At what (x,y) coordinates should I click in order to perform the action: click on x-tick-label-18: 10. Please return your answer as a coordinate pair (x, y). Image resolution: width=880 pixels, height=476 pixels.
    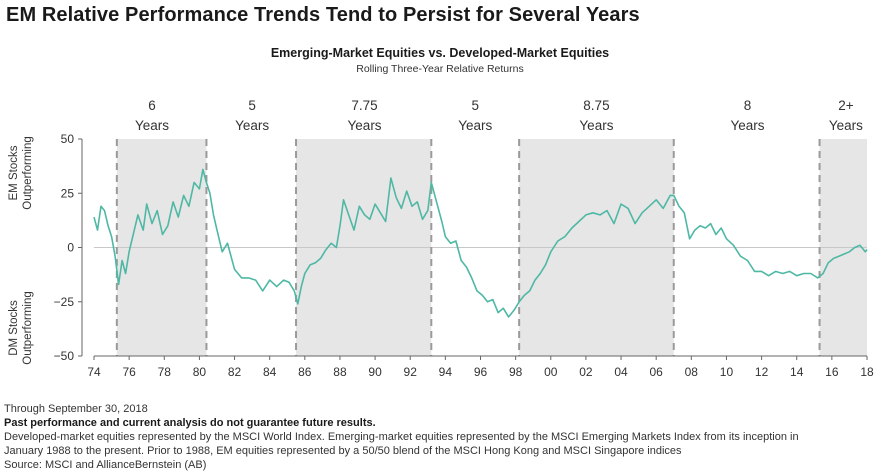
    Looking at the image, I should click on (727, 372).